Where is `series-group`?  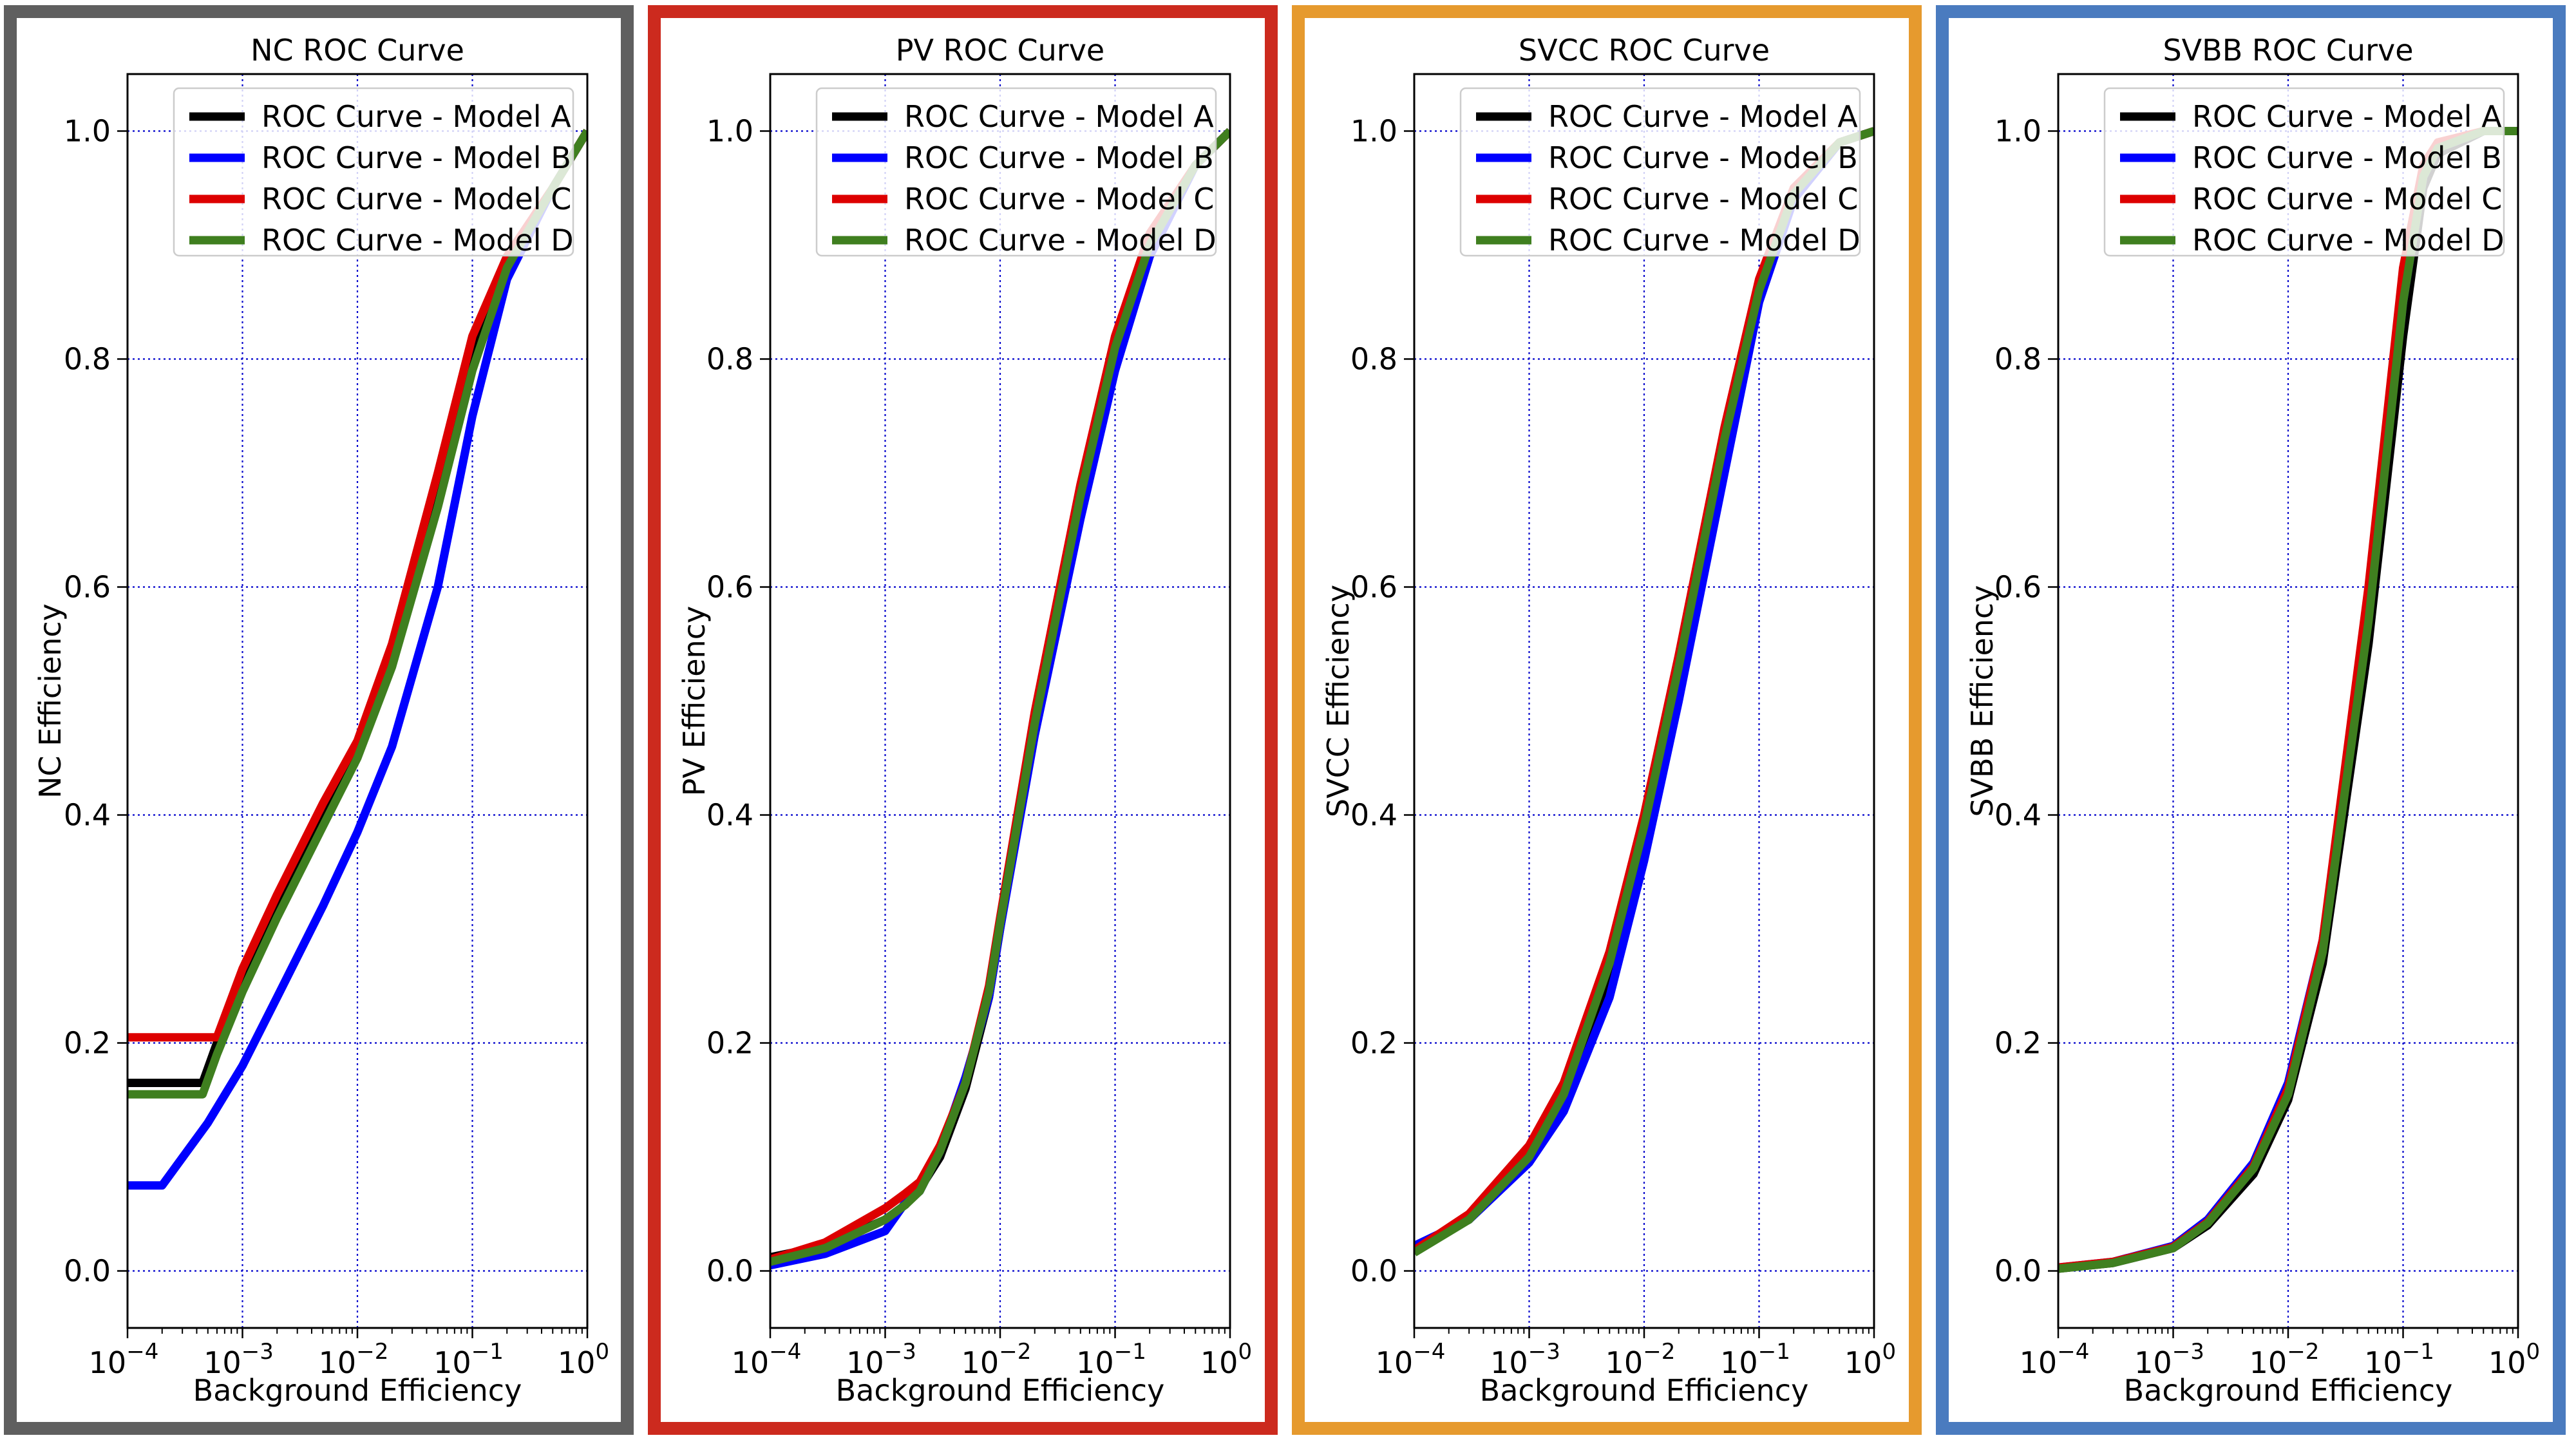 series-group is located at coordinates (1000, 699).